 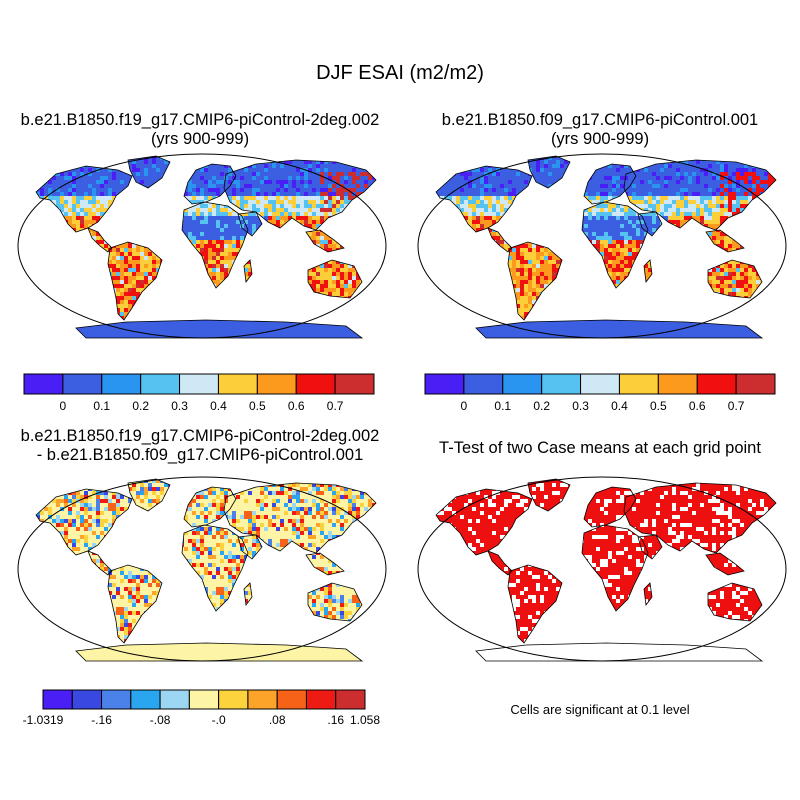 What do you see at coordinates (101, 720) in the screenshot?
I see `colorbar-tick-label: -.16` at bounding box center [101, 720].